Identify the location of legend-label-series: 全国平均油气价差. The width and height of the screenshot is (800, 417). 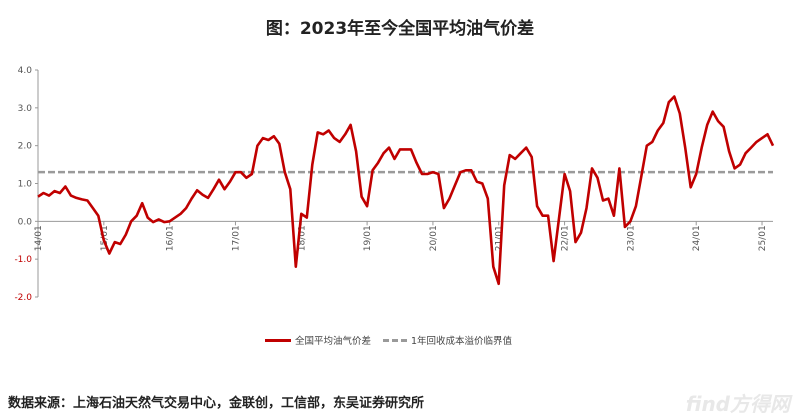
(333, 341).